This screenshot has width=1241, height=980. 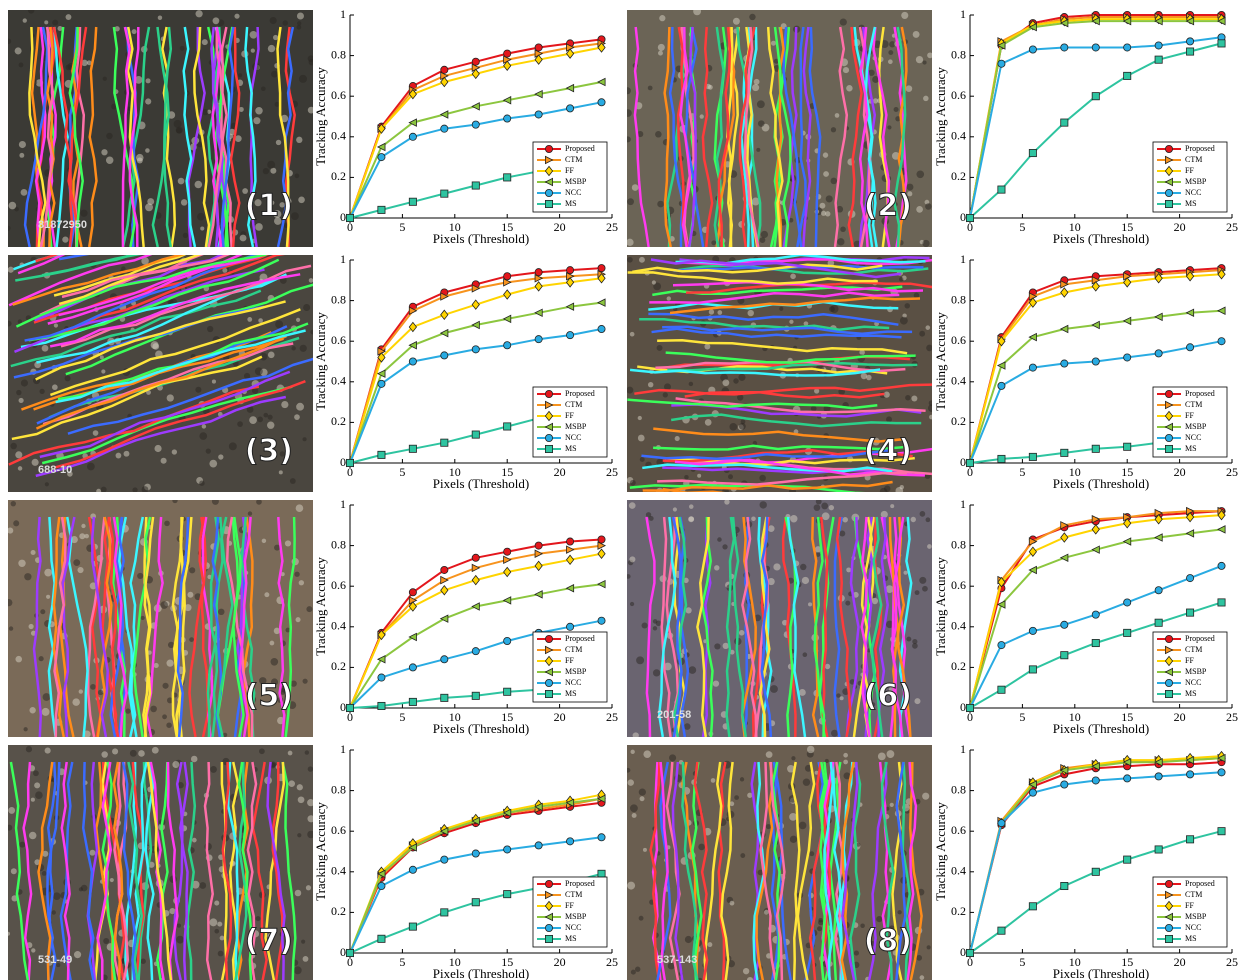 What do you see at coordinates (569, 415) in the screenshot?
I see `legend-label: FF` at bounding box center [569, 415].